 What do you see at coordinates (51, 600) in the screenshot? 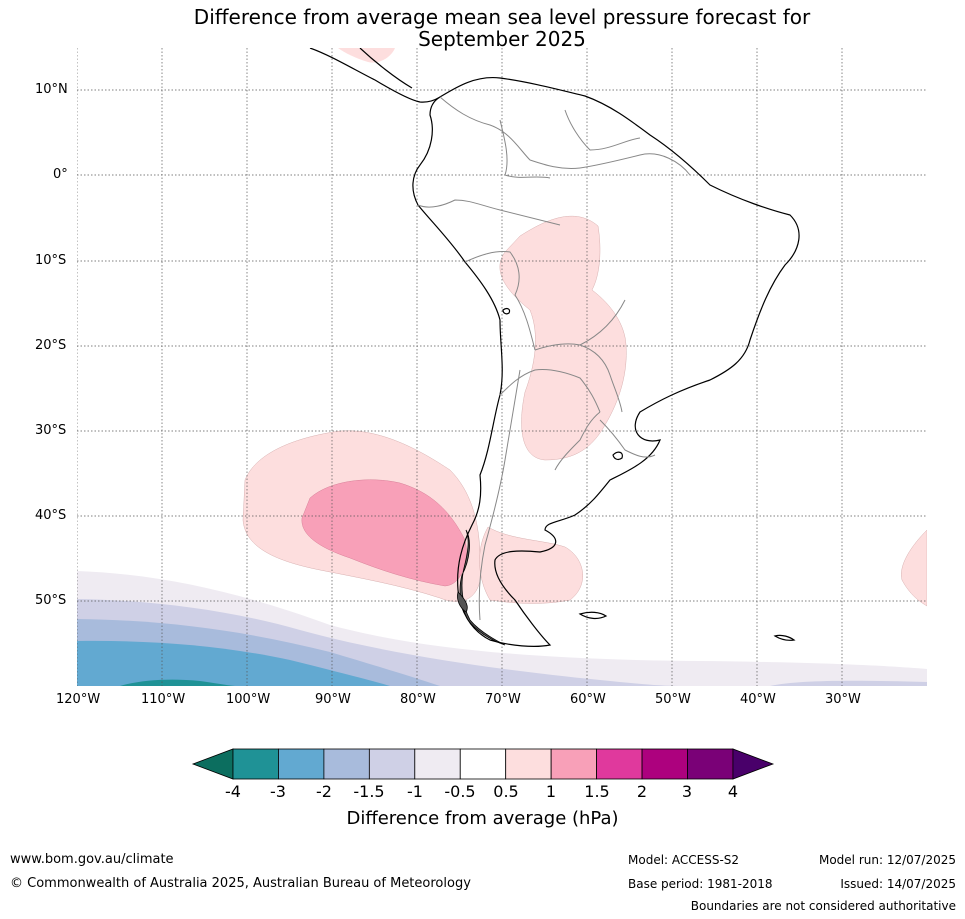
I see `lat-label-50s: 50°S` at bounding box center [51, 600].